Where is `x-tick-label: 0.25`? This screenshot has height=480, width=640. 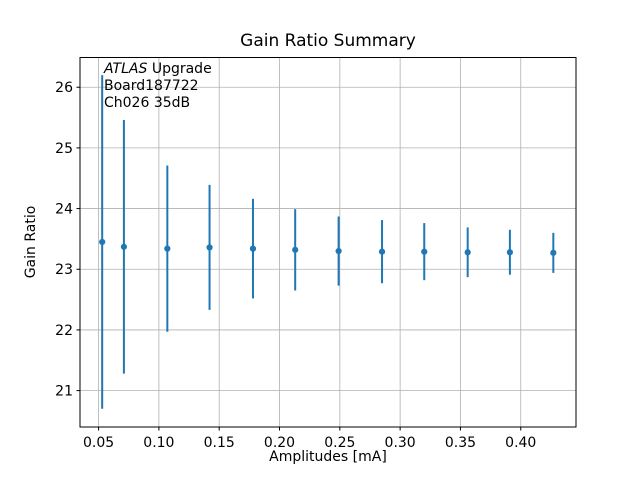
x-tick-label: 0.25 is located at coordinates (339, 443).